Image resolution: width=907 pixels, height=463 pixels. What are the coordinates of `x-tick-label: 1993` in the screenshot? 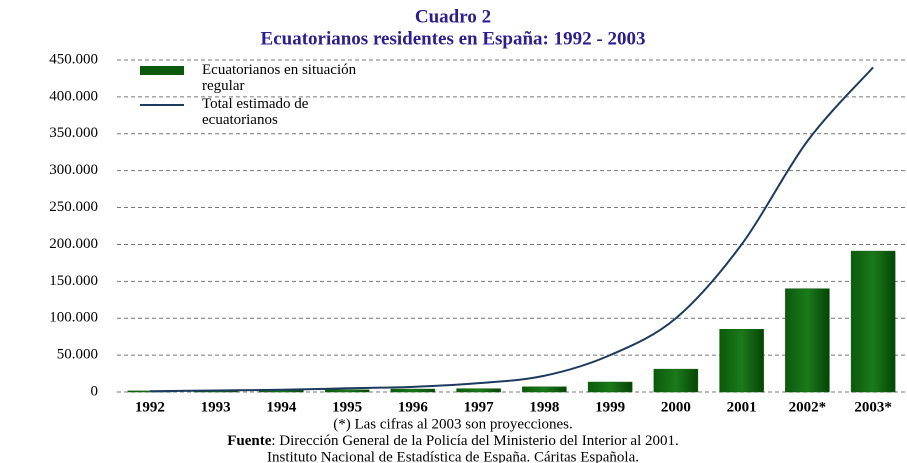 It's located at (216, 407).